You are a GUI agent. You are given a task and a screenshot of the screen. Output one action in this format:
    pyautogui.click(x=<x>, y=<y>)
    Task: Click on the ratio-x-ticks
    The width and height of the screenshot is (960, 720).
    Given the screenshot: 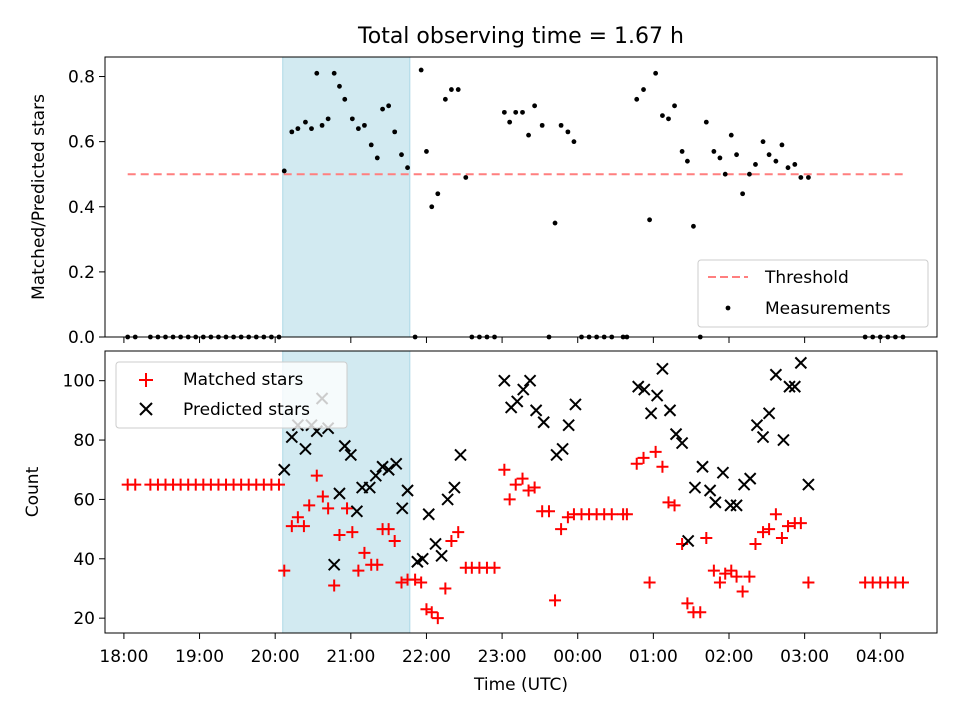 What is the action you would take?
    pyautogui.click(x=502, y=340)
    